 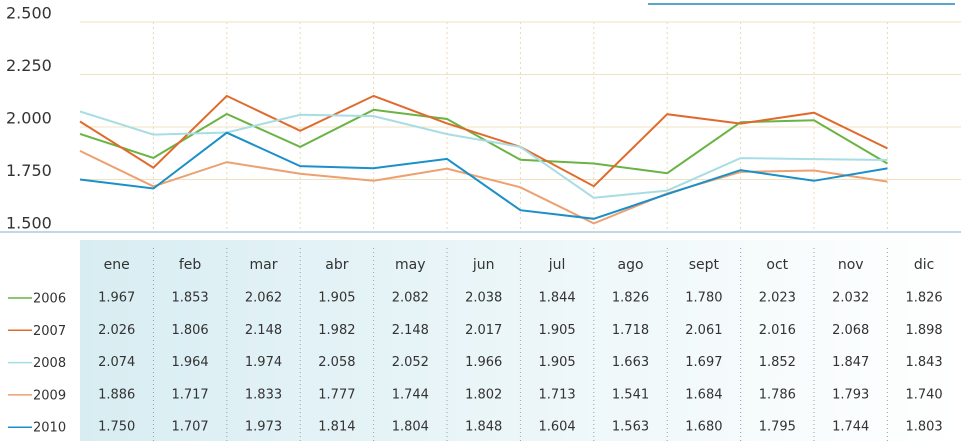 I want to click on table-cell: 2.061, so click(x=703, y=330).